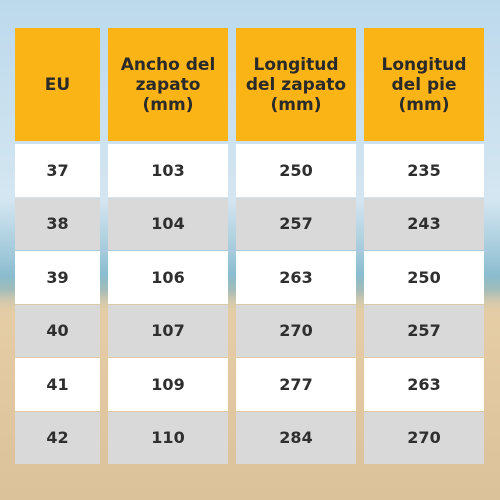 This screenshot has height=500, width=500. Describe the element at coordinates (57, 437) in the screenshot. I see `table-cell: 42` at that location.